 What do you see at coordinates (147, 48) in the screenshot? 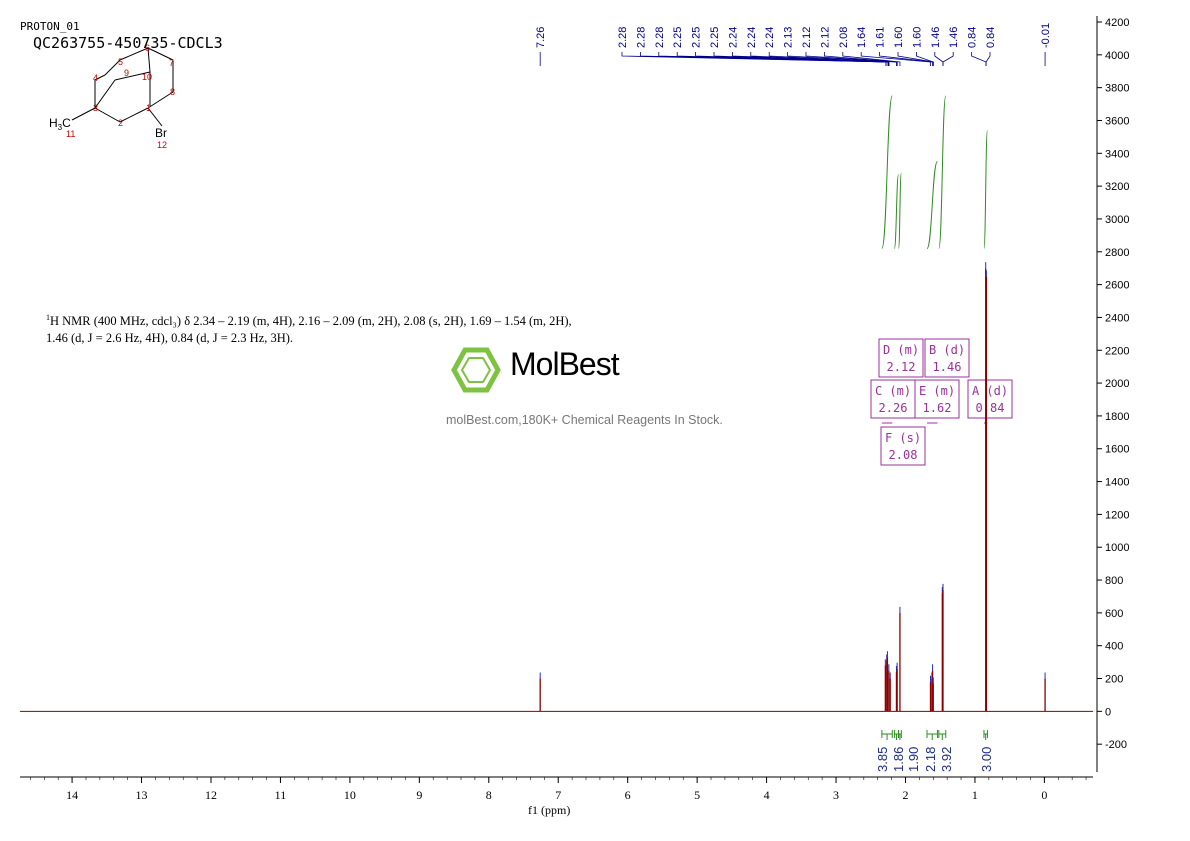
I see `atom-label: 6` at bounding box center [147, 48].